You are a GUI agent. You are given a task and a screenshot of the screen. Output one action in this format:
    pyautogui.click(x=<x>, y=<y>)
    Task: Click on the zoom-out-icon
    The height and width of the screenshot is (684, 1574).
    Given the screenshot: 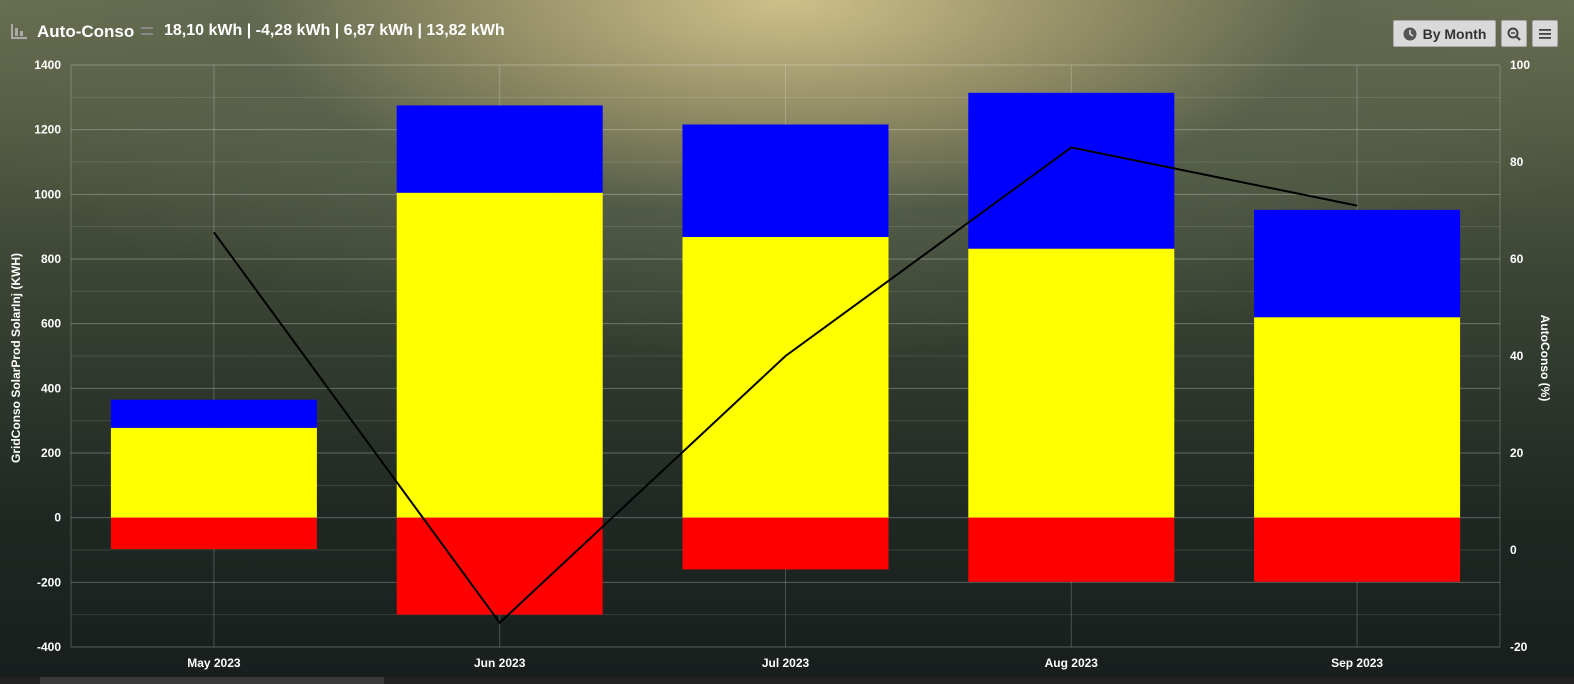 What is the action you would take?
    pyautogui.click(x=1514, y=34)
    